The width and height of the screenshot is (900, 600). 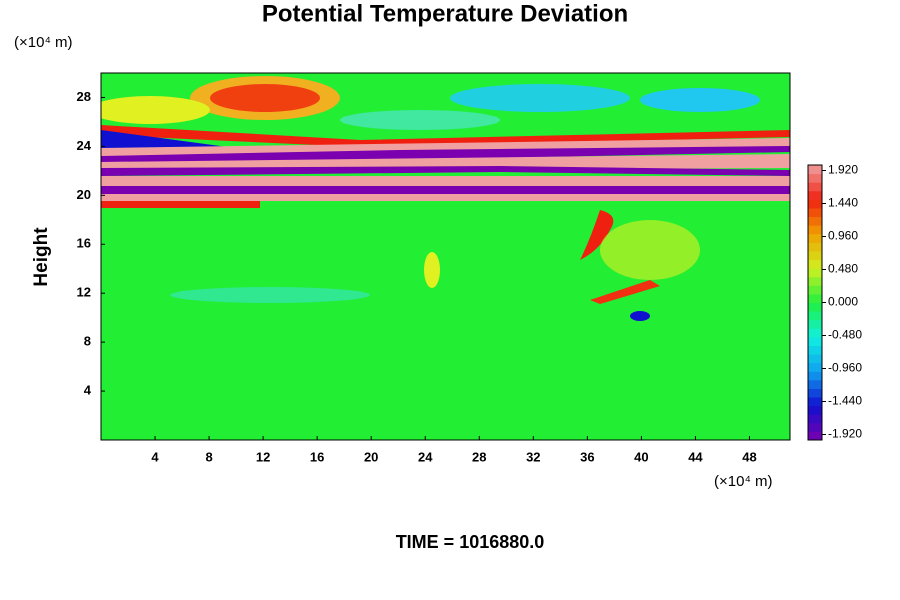 What do you see at coordinates (749, 456) in the screenshot?
I see `x-tick-label: 48` at bounding box center [749, 456].